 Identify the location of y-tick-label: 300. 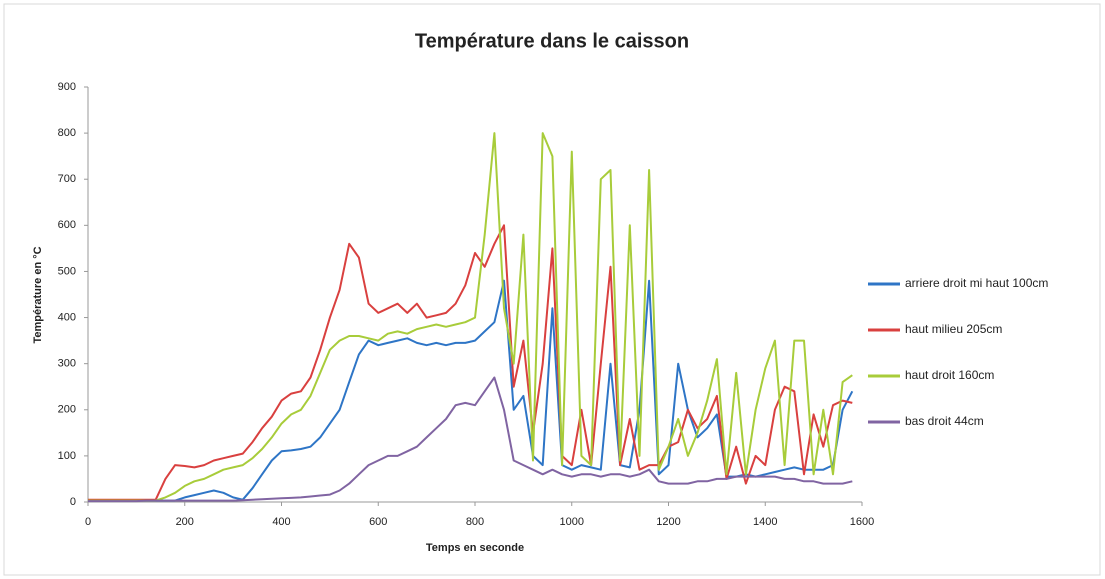
(67, 364).